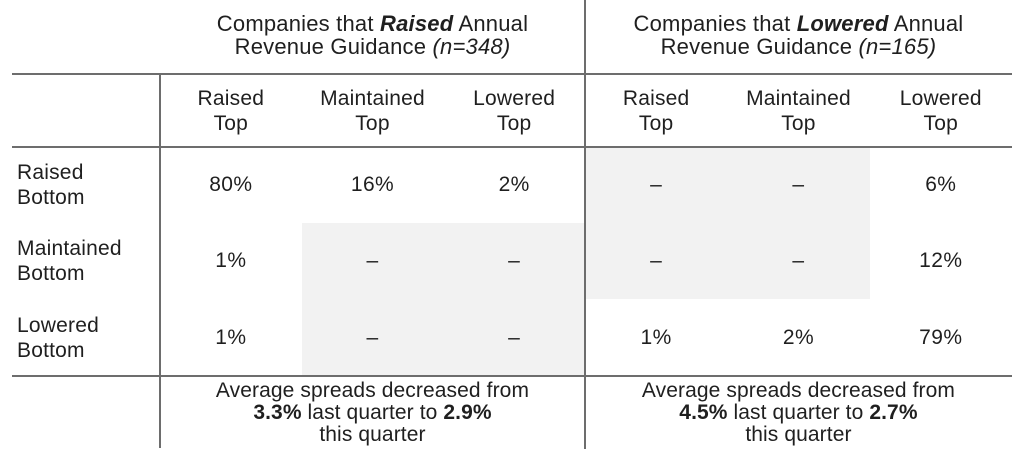 This screenshot has height=460, width=1024. I want to click on spread-this-quarter-lowered: 2.7%, so click(893, 412).